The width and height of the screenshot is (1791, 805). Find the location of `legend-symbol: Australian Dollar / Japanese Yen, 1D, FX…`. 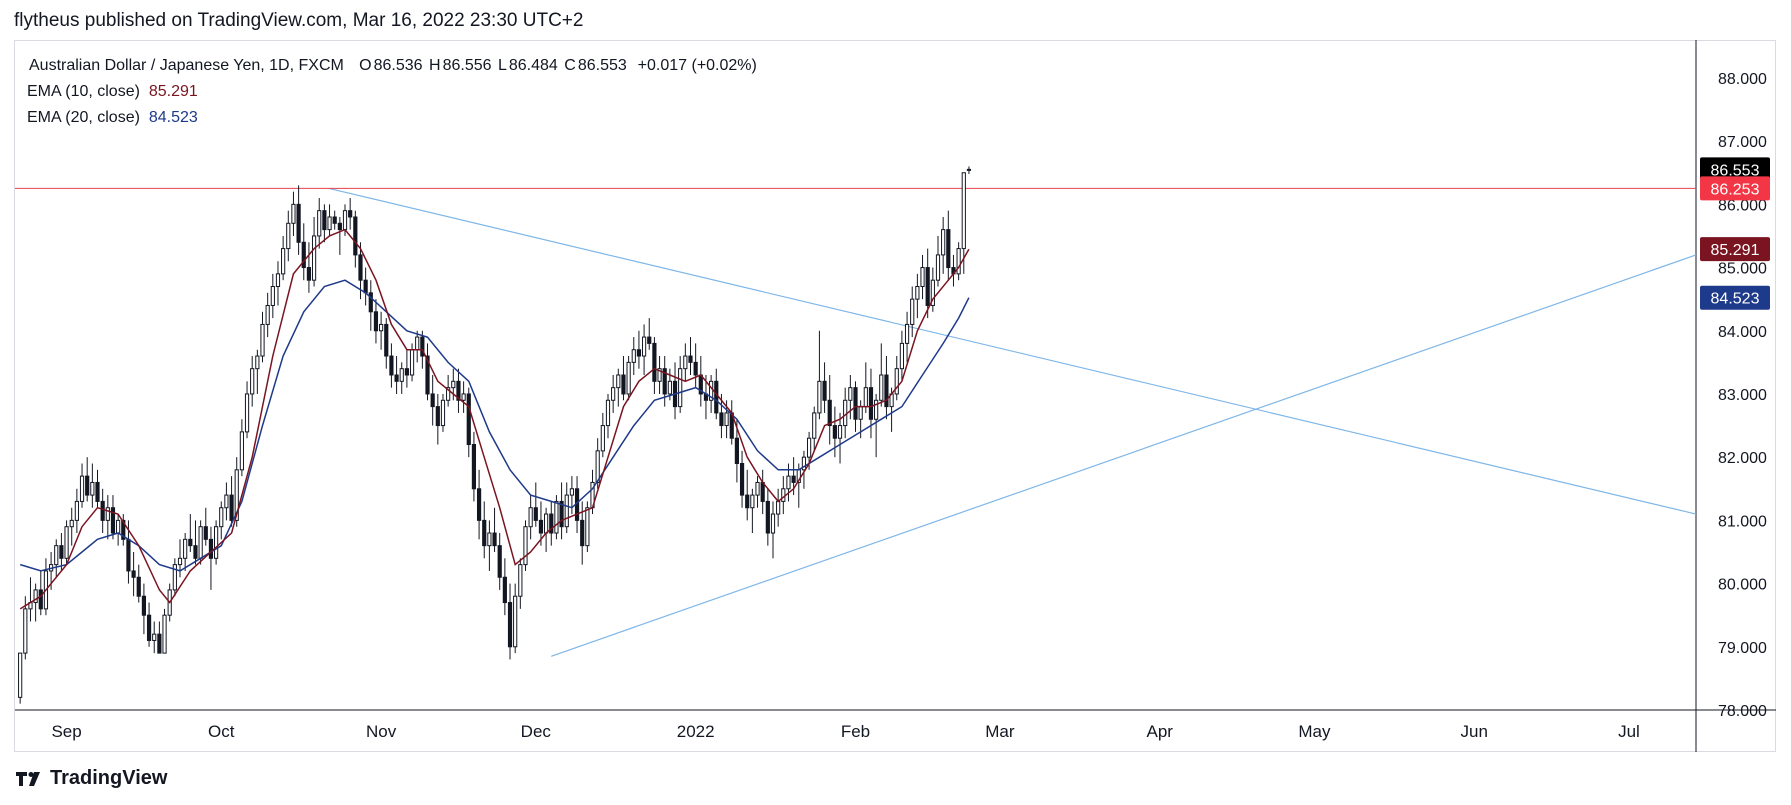

legend-symbol: Australian Dollar / Japanese Yen, 1D, FX… is located at coordinates (186, 65).